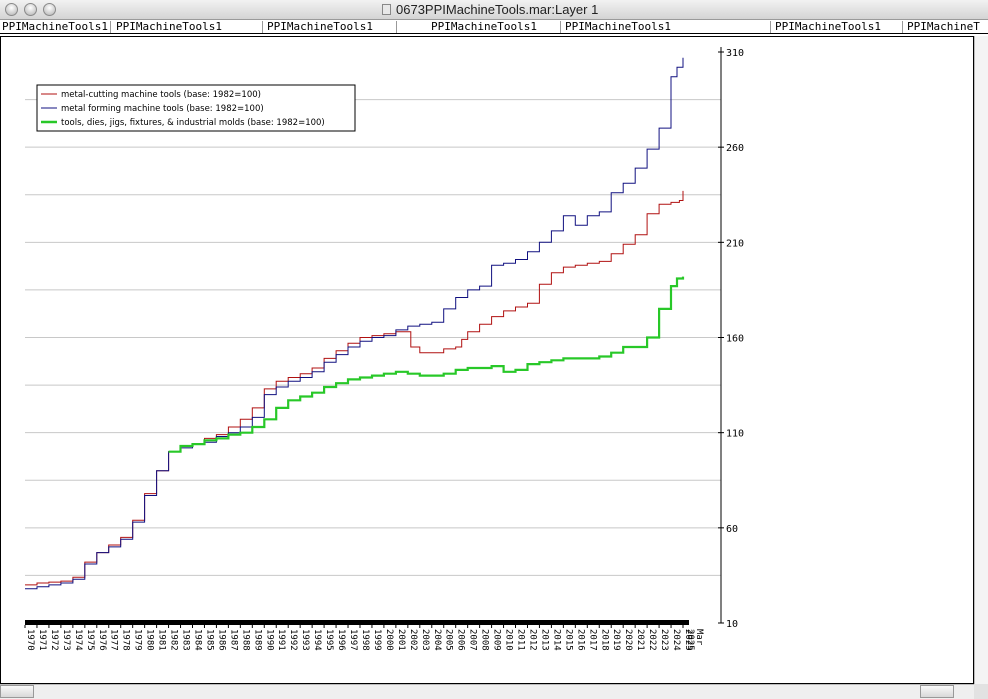 This screenshot has height=699, width=988. I want to click on x-tick-label: 2023, so click(664, 640).